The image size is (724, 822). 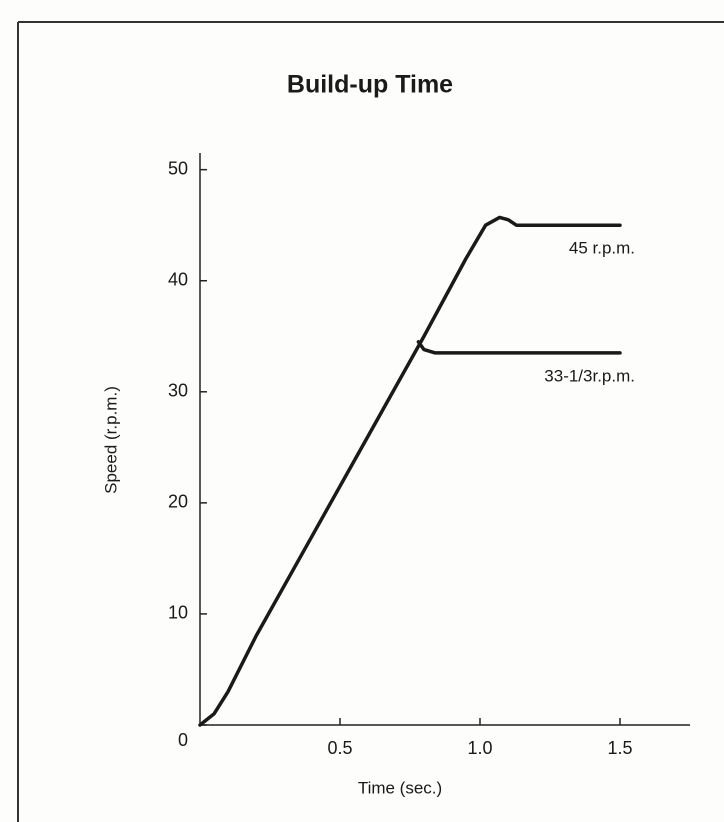 I want to click on series-label: 33-1/3r.p.m., so click(x=589, y=375).